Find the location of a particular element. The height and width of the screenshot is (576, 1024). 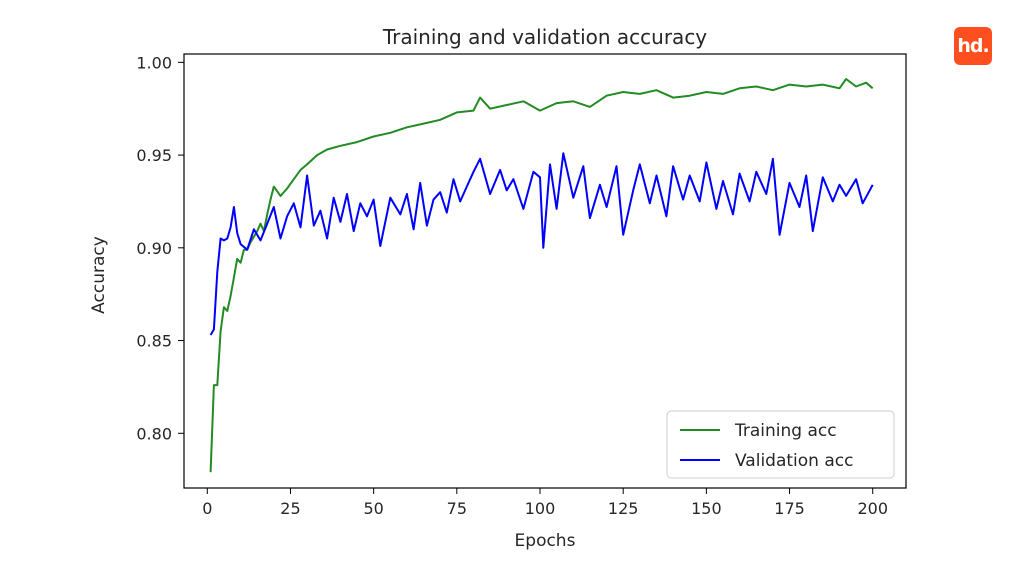

x-tick-label: 25 is located at coordinates (290, 508).